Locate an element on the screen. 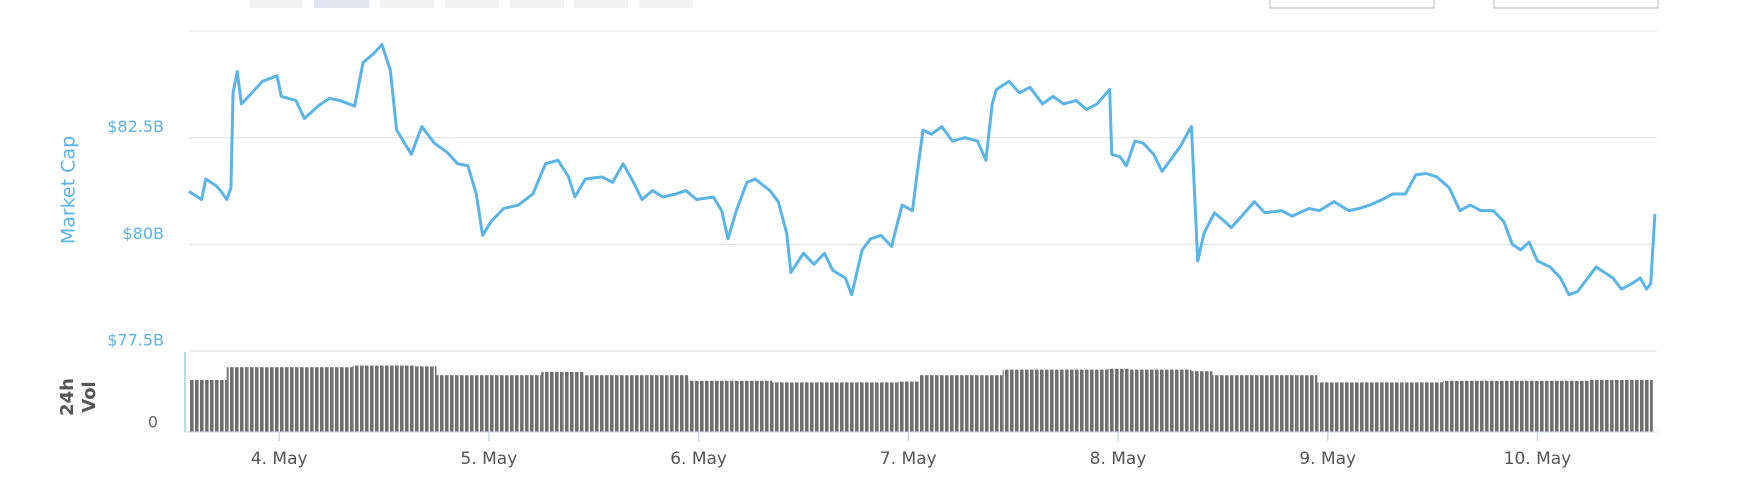 The height and width of the screenshot is (494, 1747). x-tick-label: 5. May is located at coordinates (489, 459).